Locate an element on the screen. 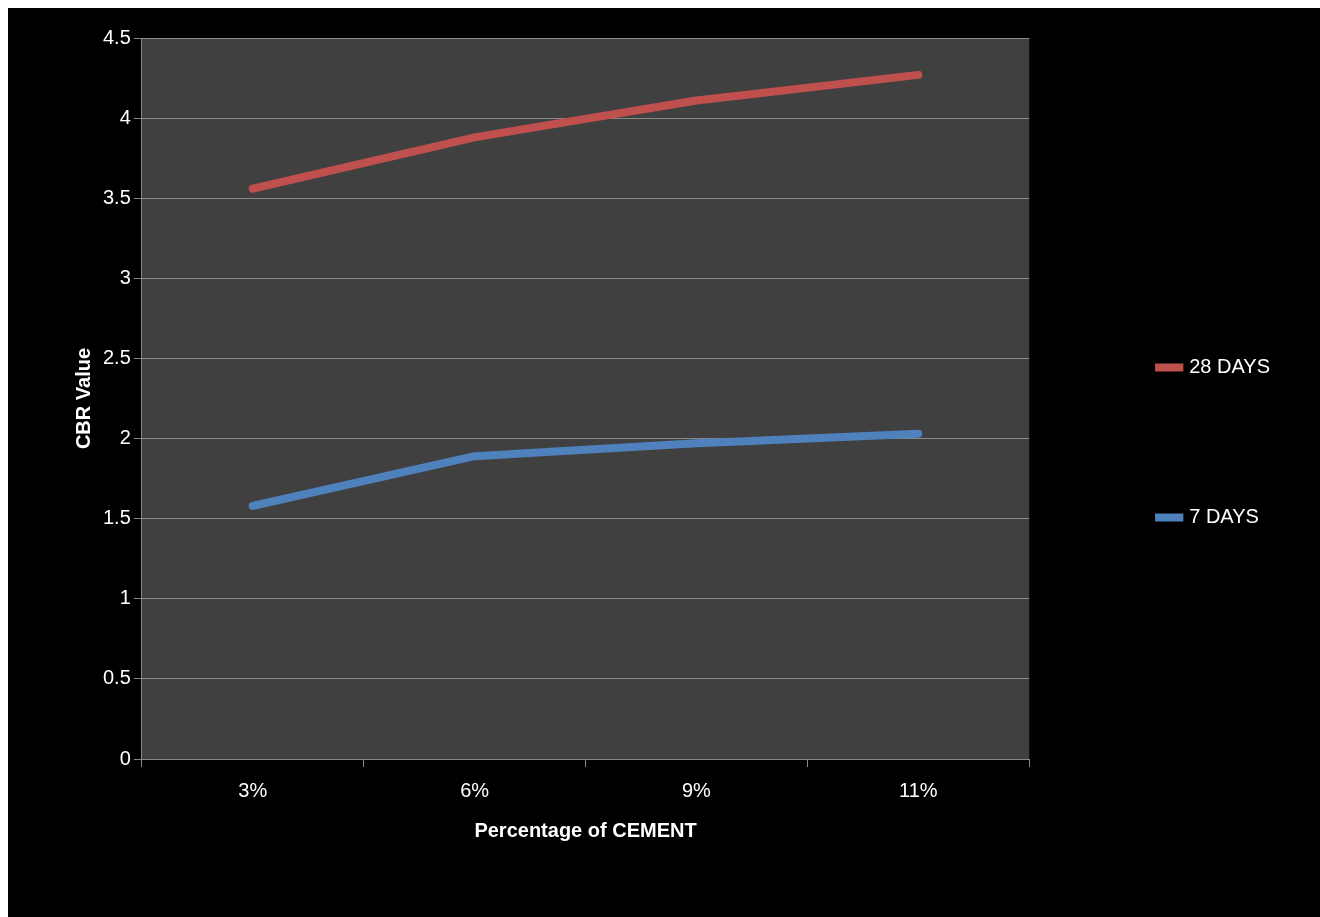 The image size is (1320, 917). y-tick-label: 2.5 is located at coordinates (116, 356).